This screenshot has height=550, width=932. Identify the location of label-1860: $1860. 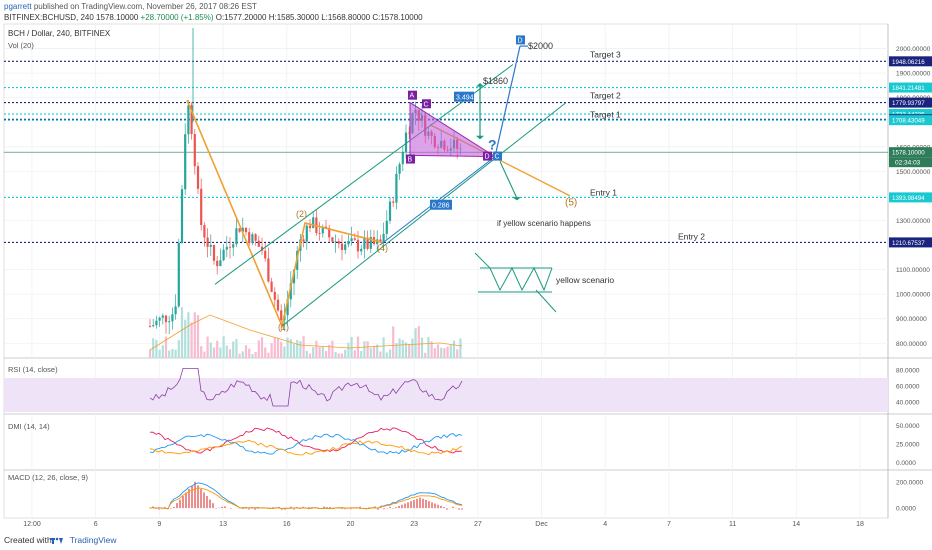
(495, 81).